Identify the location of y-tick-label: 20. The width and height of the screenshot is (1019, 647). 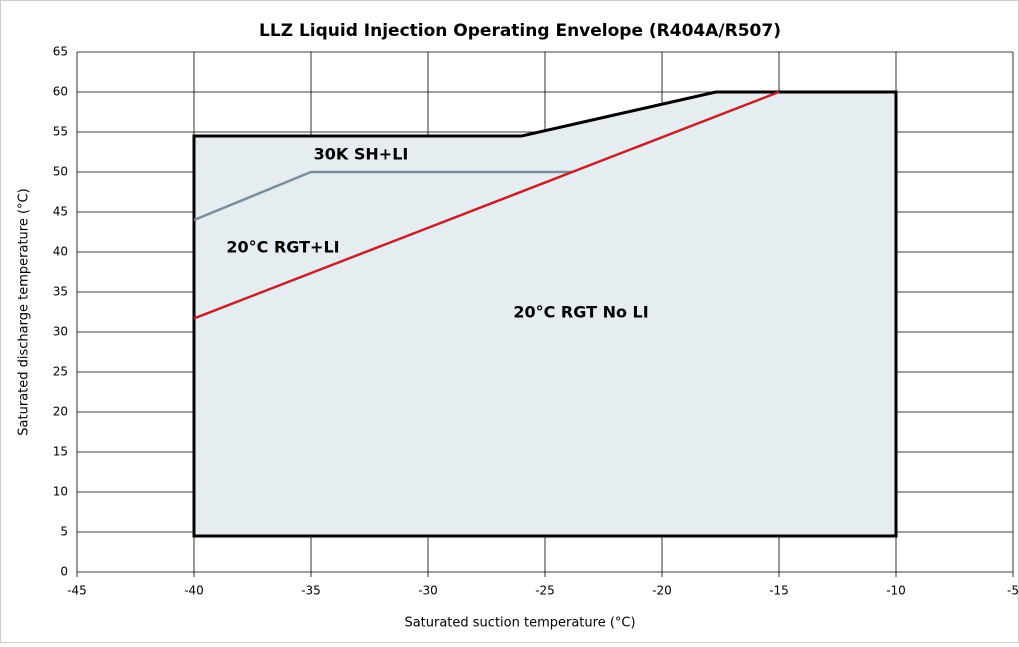
(60, 412).